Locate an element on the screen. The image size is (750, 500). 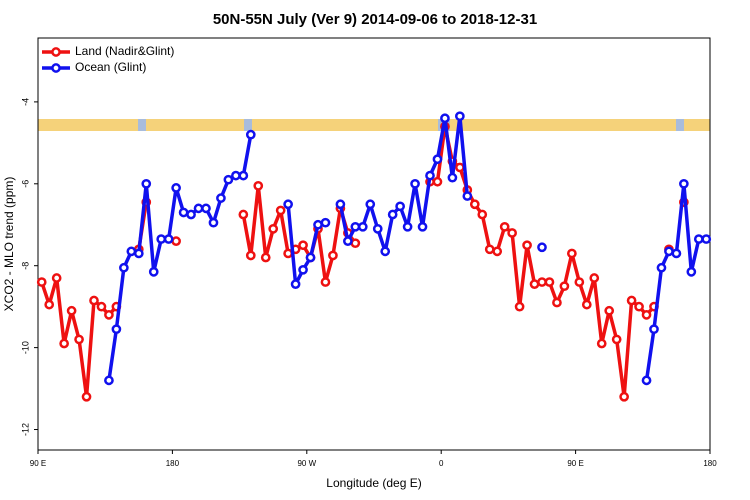
y-axis-label: XCO2 - MLO trend (ppm) is located at coordinates (9, 244).